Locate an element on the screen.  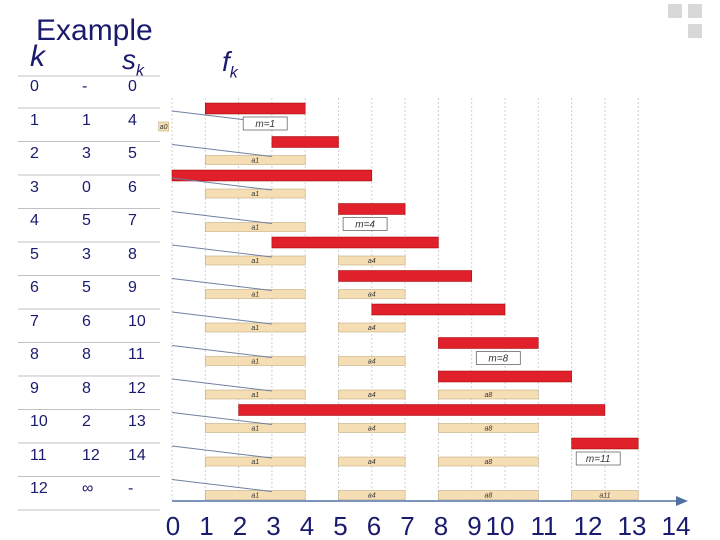
table-cell-k: 12 is located at coordinates (39, 488).